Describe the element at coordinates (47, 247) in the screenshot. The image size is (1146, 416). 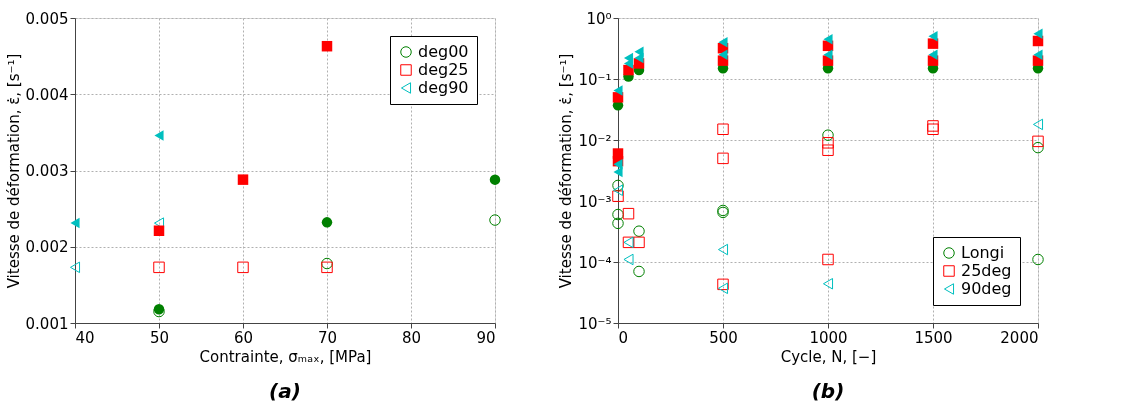
I see `y-tick-label: 0.002` at that location.